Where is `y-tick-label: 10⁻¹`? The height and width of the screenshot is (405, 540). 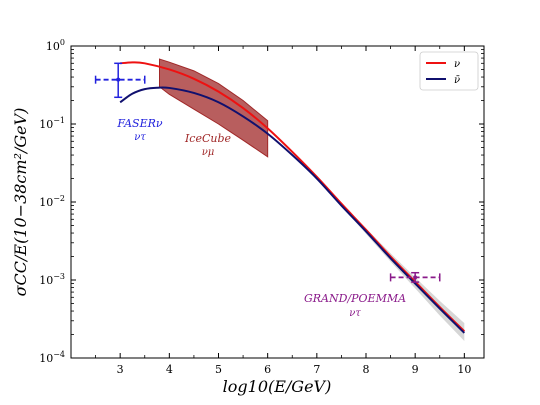
y-tick-label: 10⁻¹ is located at coordinates (52, 123).